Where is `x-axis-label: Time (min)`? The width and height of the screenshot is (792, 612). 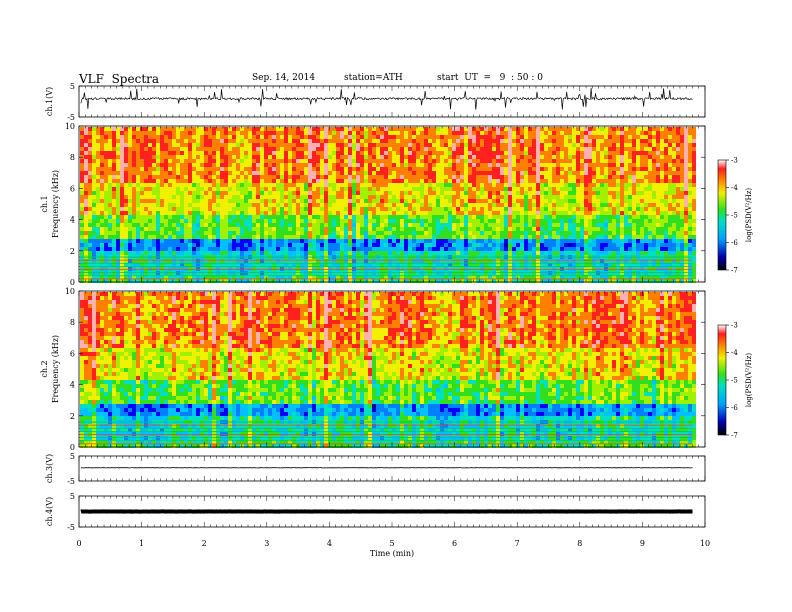
x-axis-label: Time (min) is located at coordinates (392, 553).